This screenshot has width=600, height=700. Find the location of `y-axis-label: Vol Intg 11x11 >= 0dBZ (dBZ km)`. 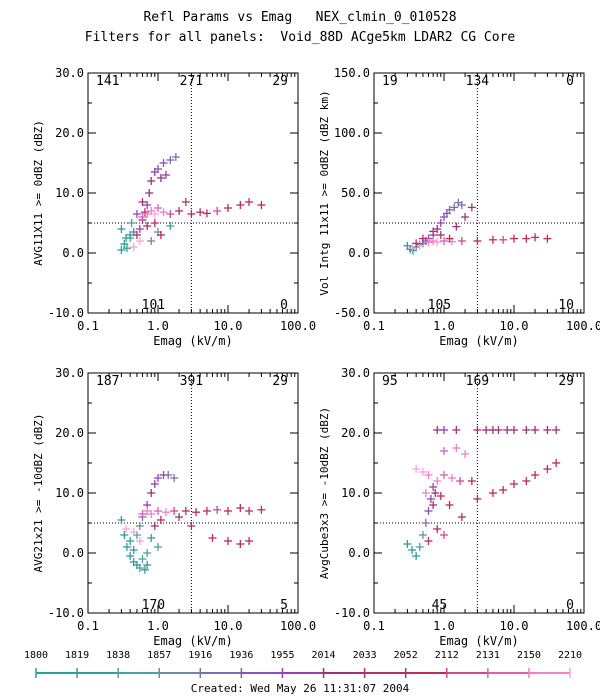

y-axis-label: Vol Intg 11x11 >= 0dBZ (dBZ km) is located at coordinates (324, 192).